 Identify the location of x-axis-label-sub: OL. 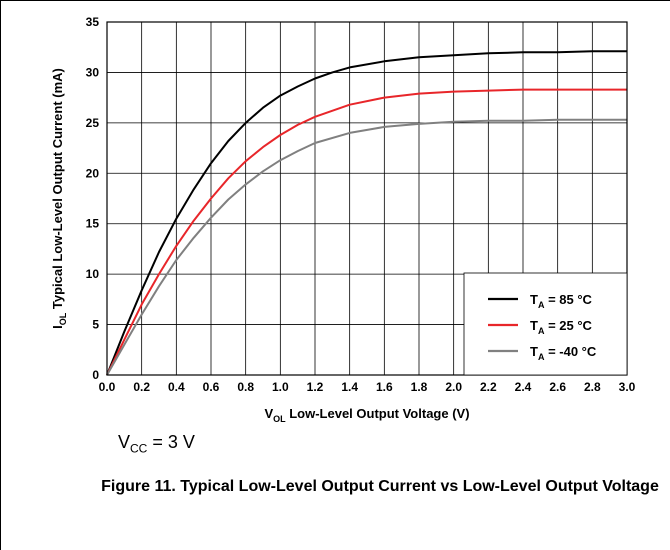
(279, 419).